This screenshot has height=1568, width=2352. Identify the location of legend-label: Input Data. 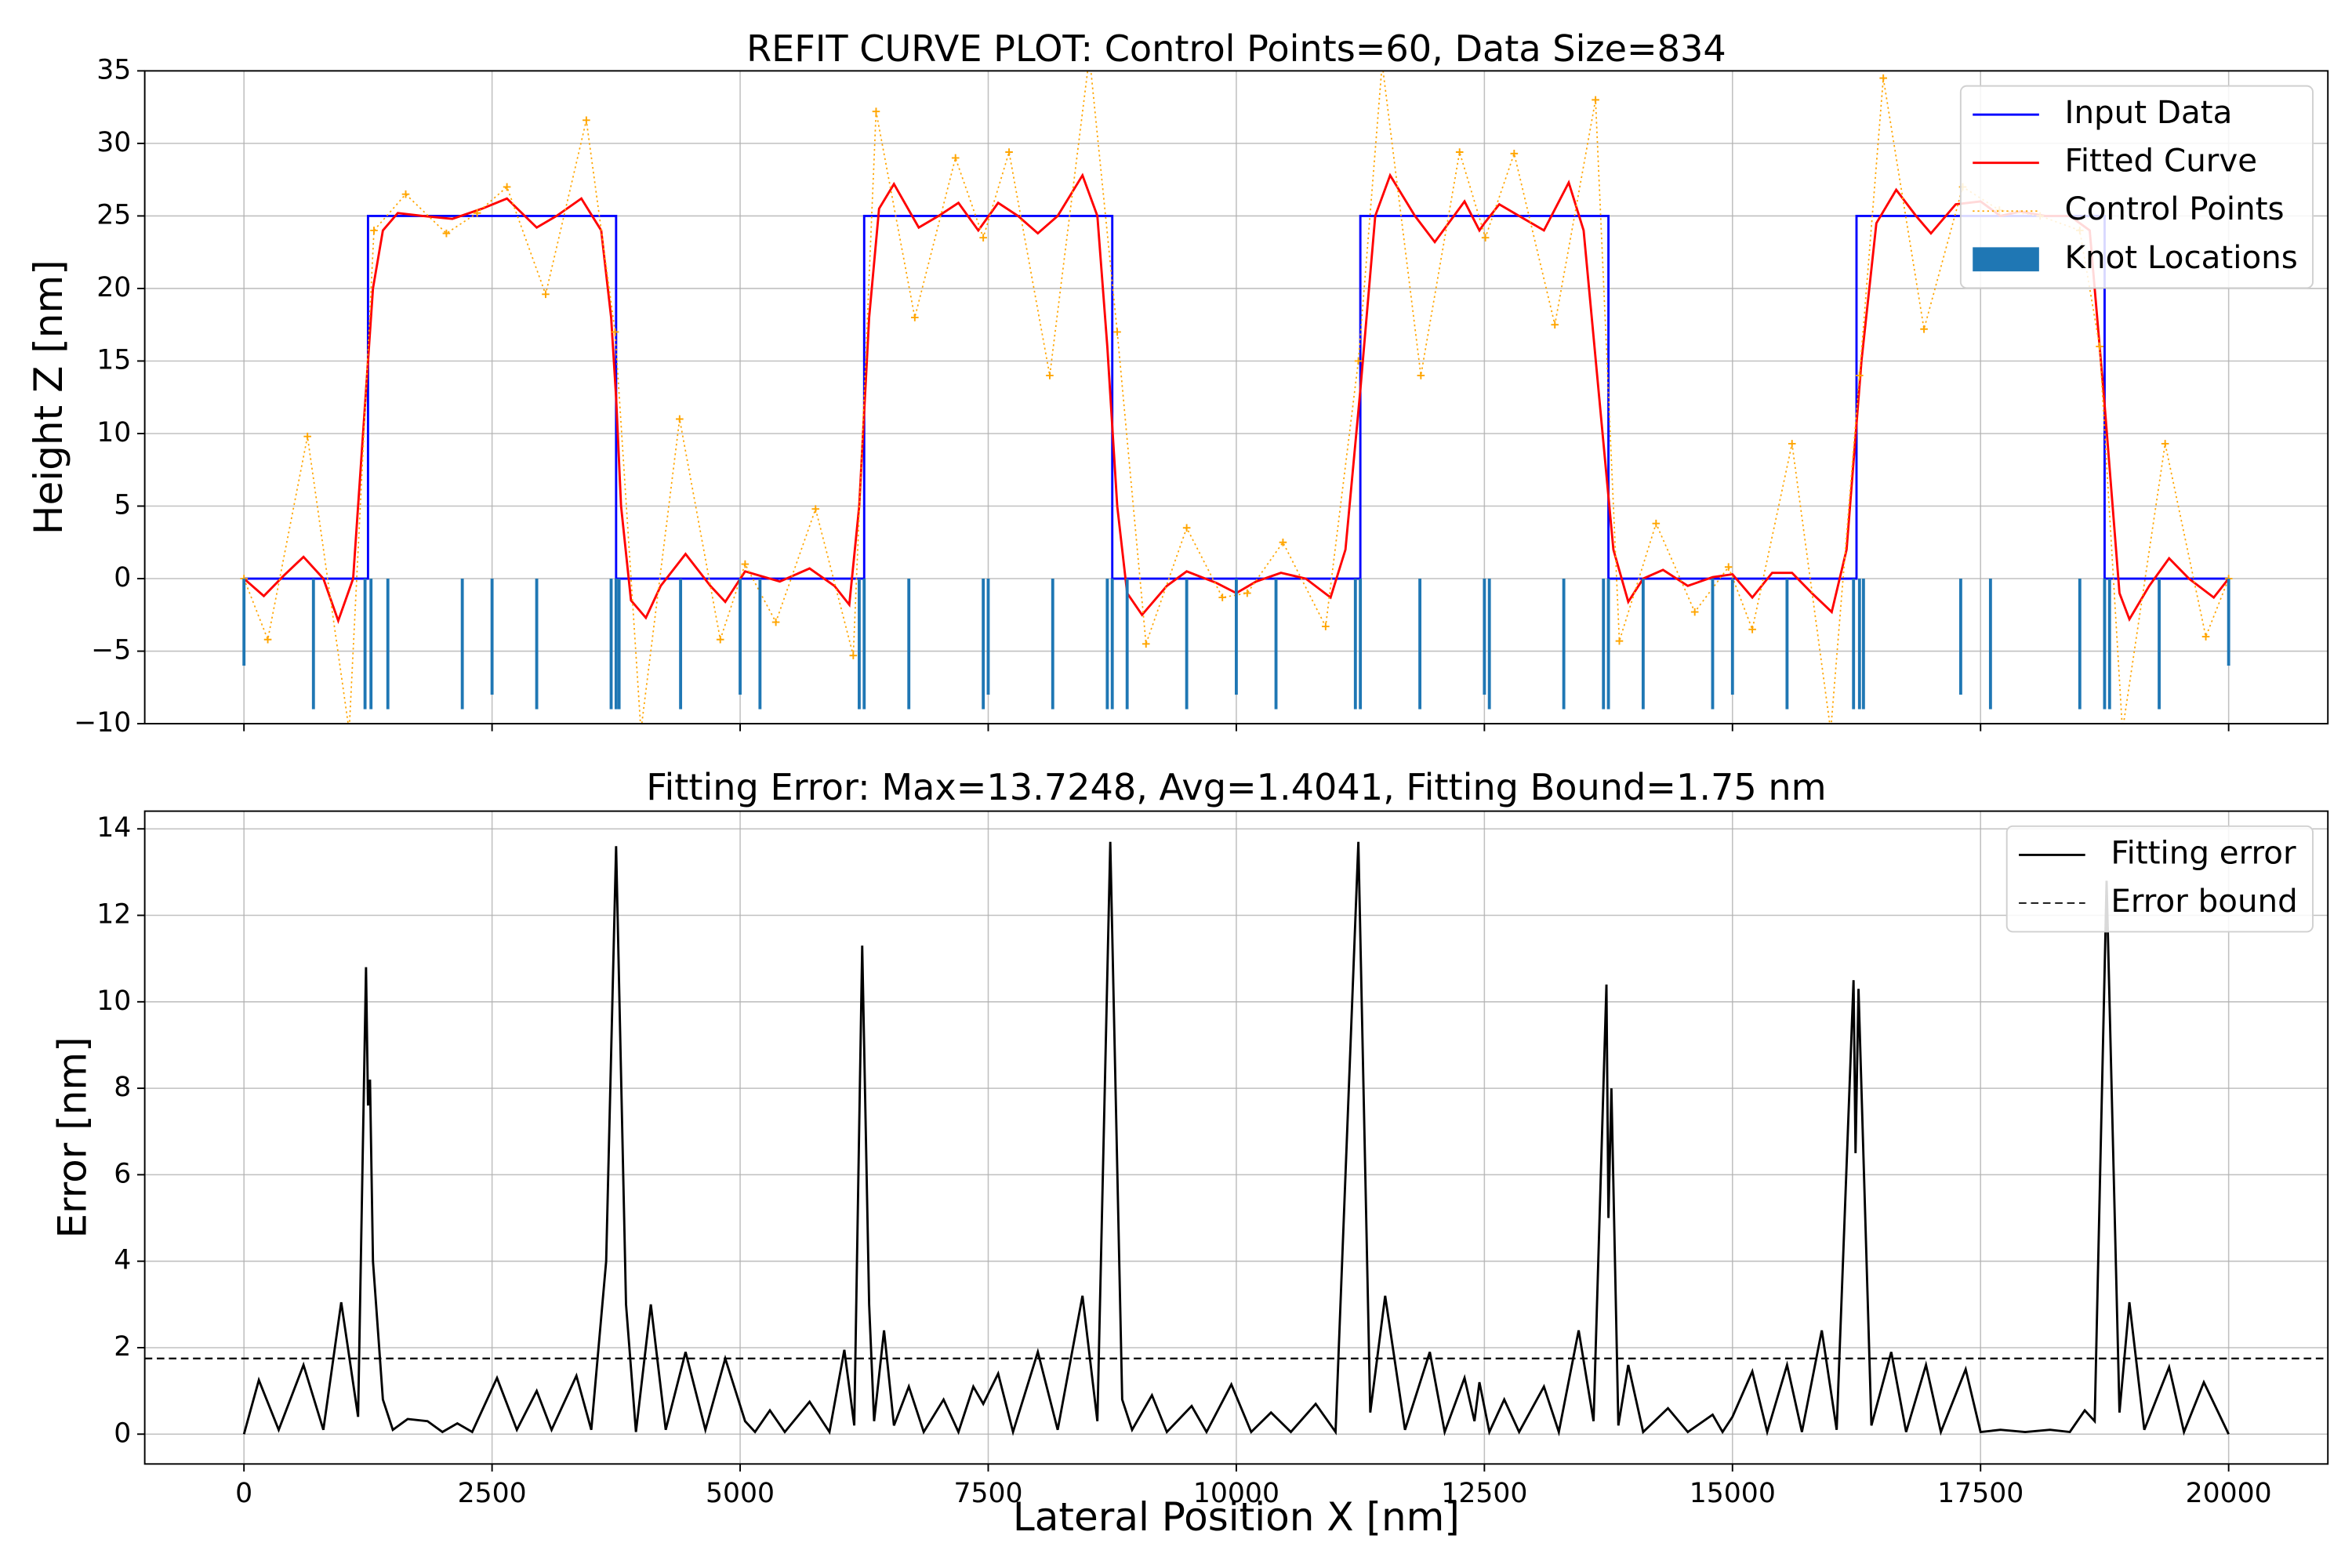
(2149, 112).